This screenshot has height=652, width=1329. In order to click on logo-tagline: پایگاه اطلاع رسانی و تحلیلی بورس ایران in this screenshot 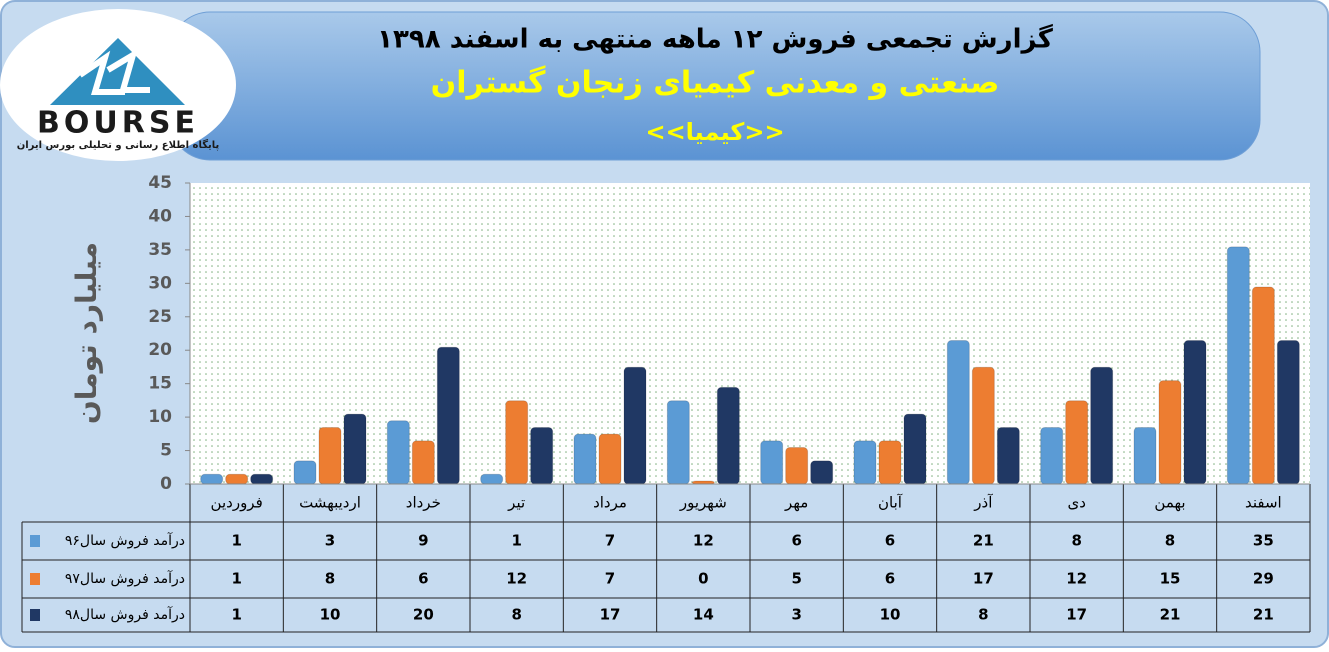, I will do `click(118, 144)`.